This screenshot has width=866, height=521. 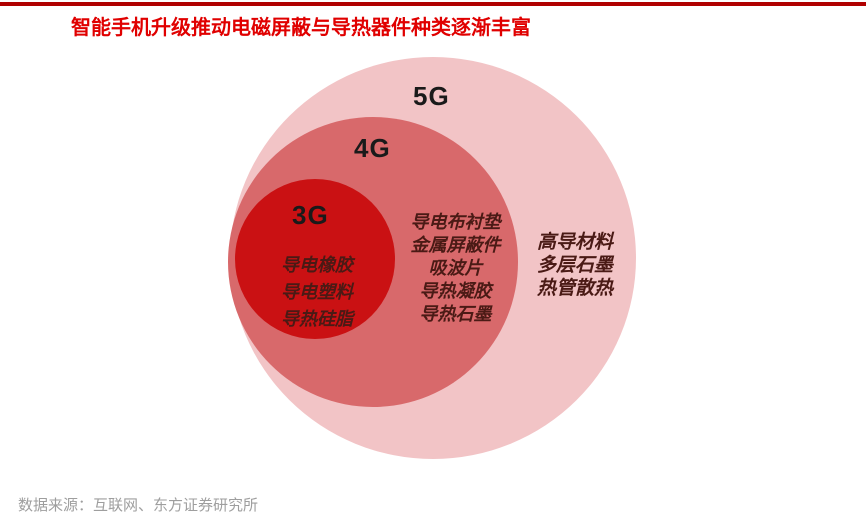 I want to click on ring-label-4g: 4G, so click(x=372, y=148).